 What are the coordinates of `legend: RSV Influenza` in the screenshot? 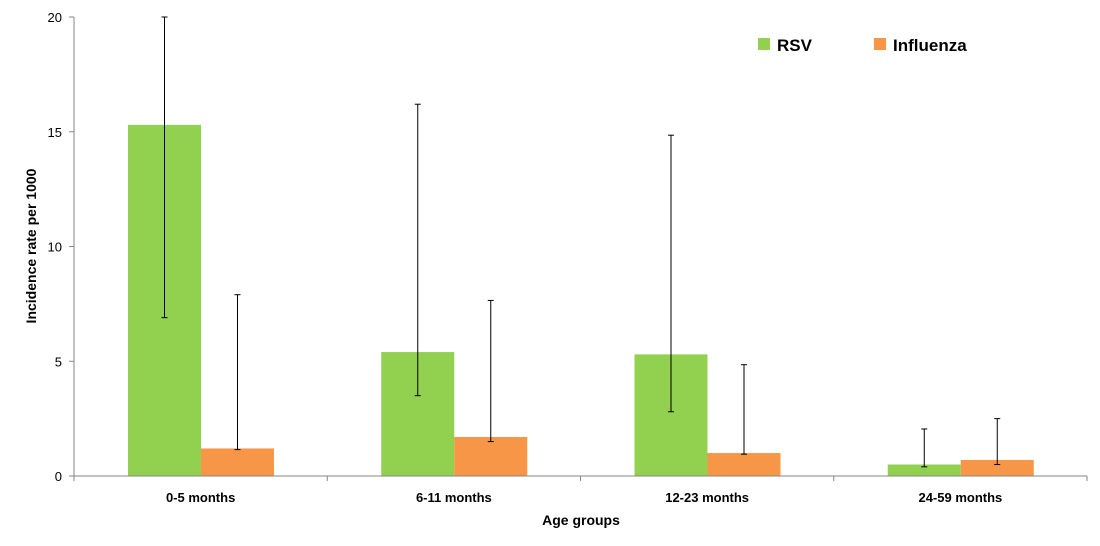 It's located at (862, 45).